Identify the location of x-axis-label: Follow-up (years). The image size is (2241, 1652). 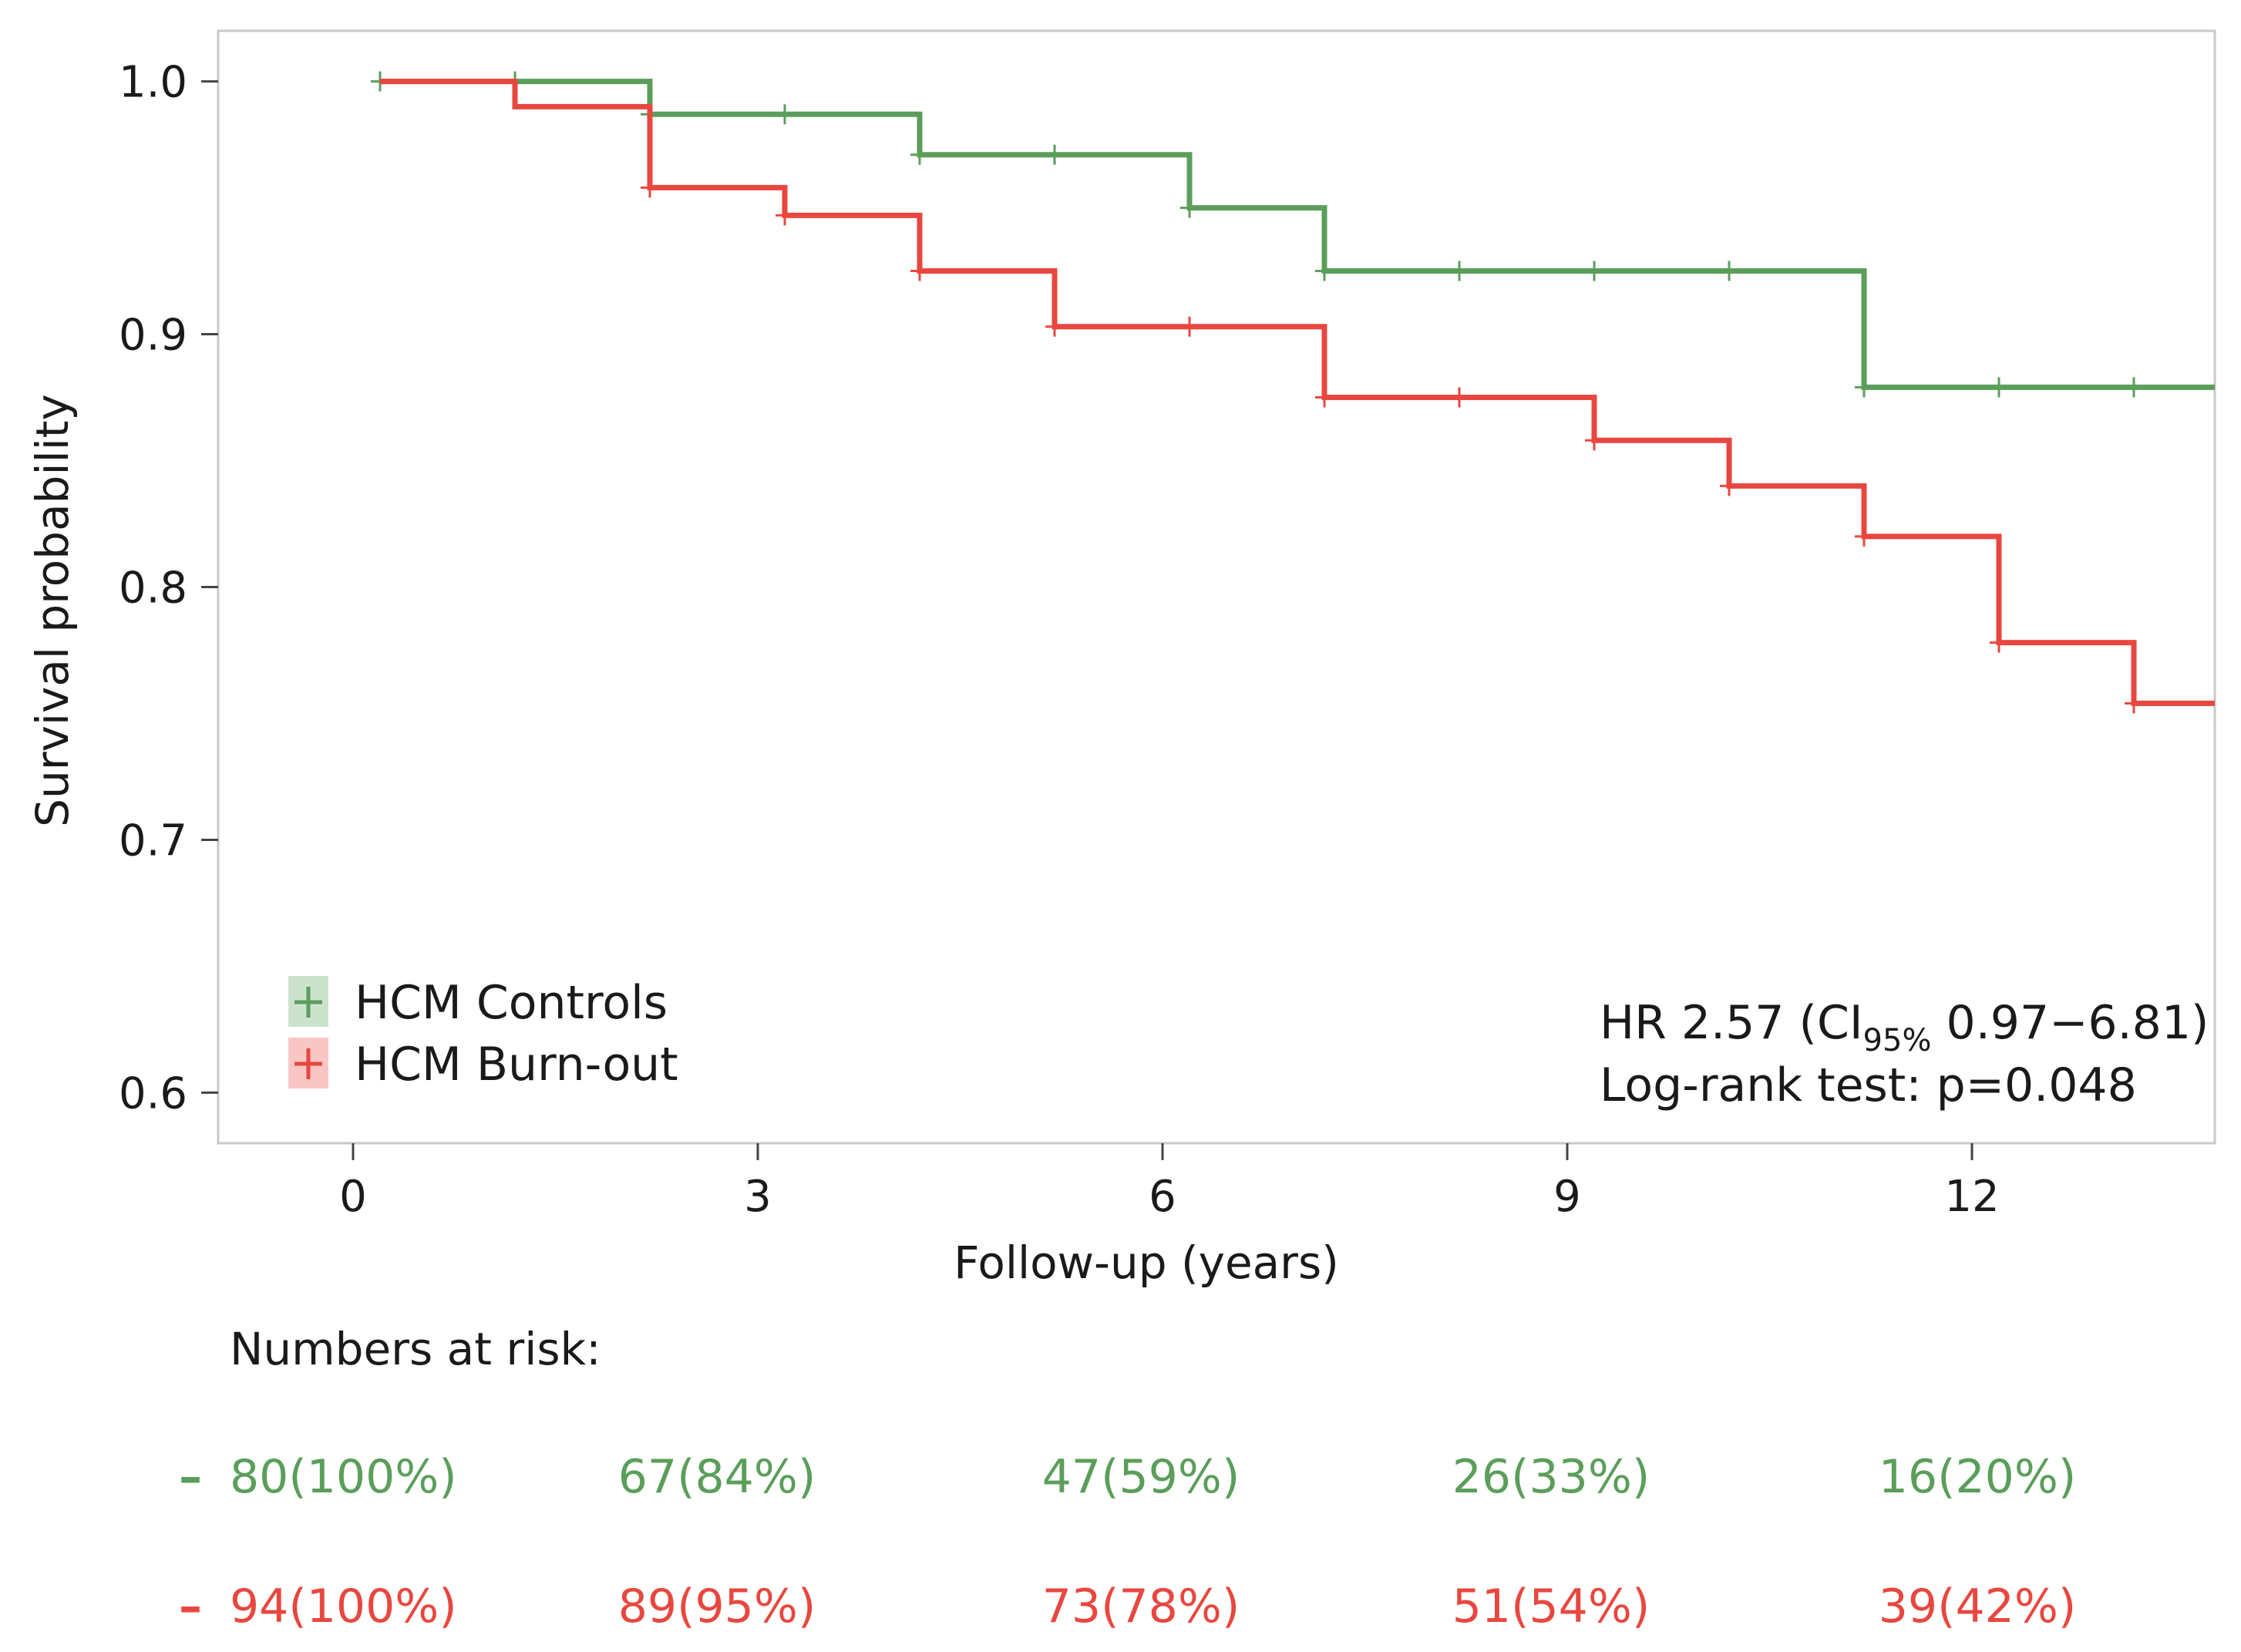
(1146, 1262).